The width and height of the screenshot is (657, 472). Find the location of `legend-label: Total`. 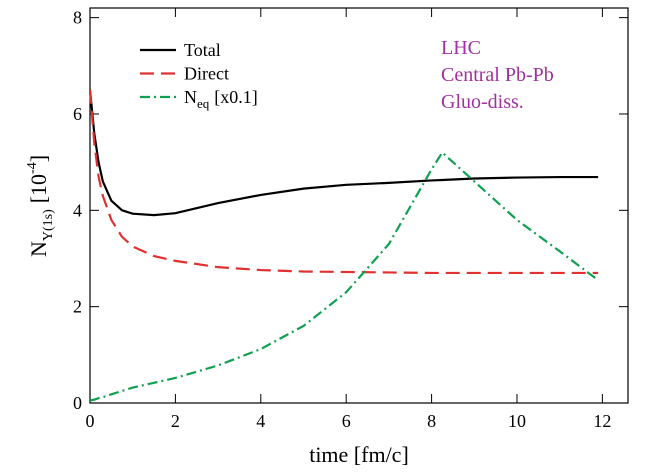

legend-label: Total is located at coordinates (202, 50).